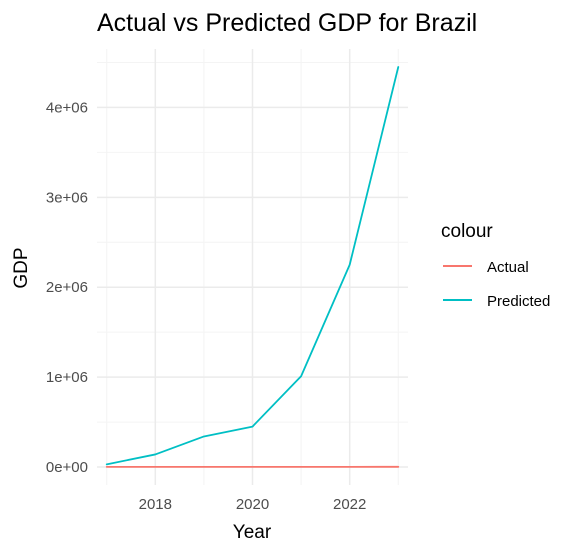 Image resolution: width=585 pixels, height=552 pixels. I want to click on legend-item-actual: Actual, so click(486, 267).